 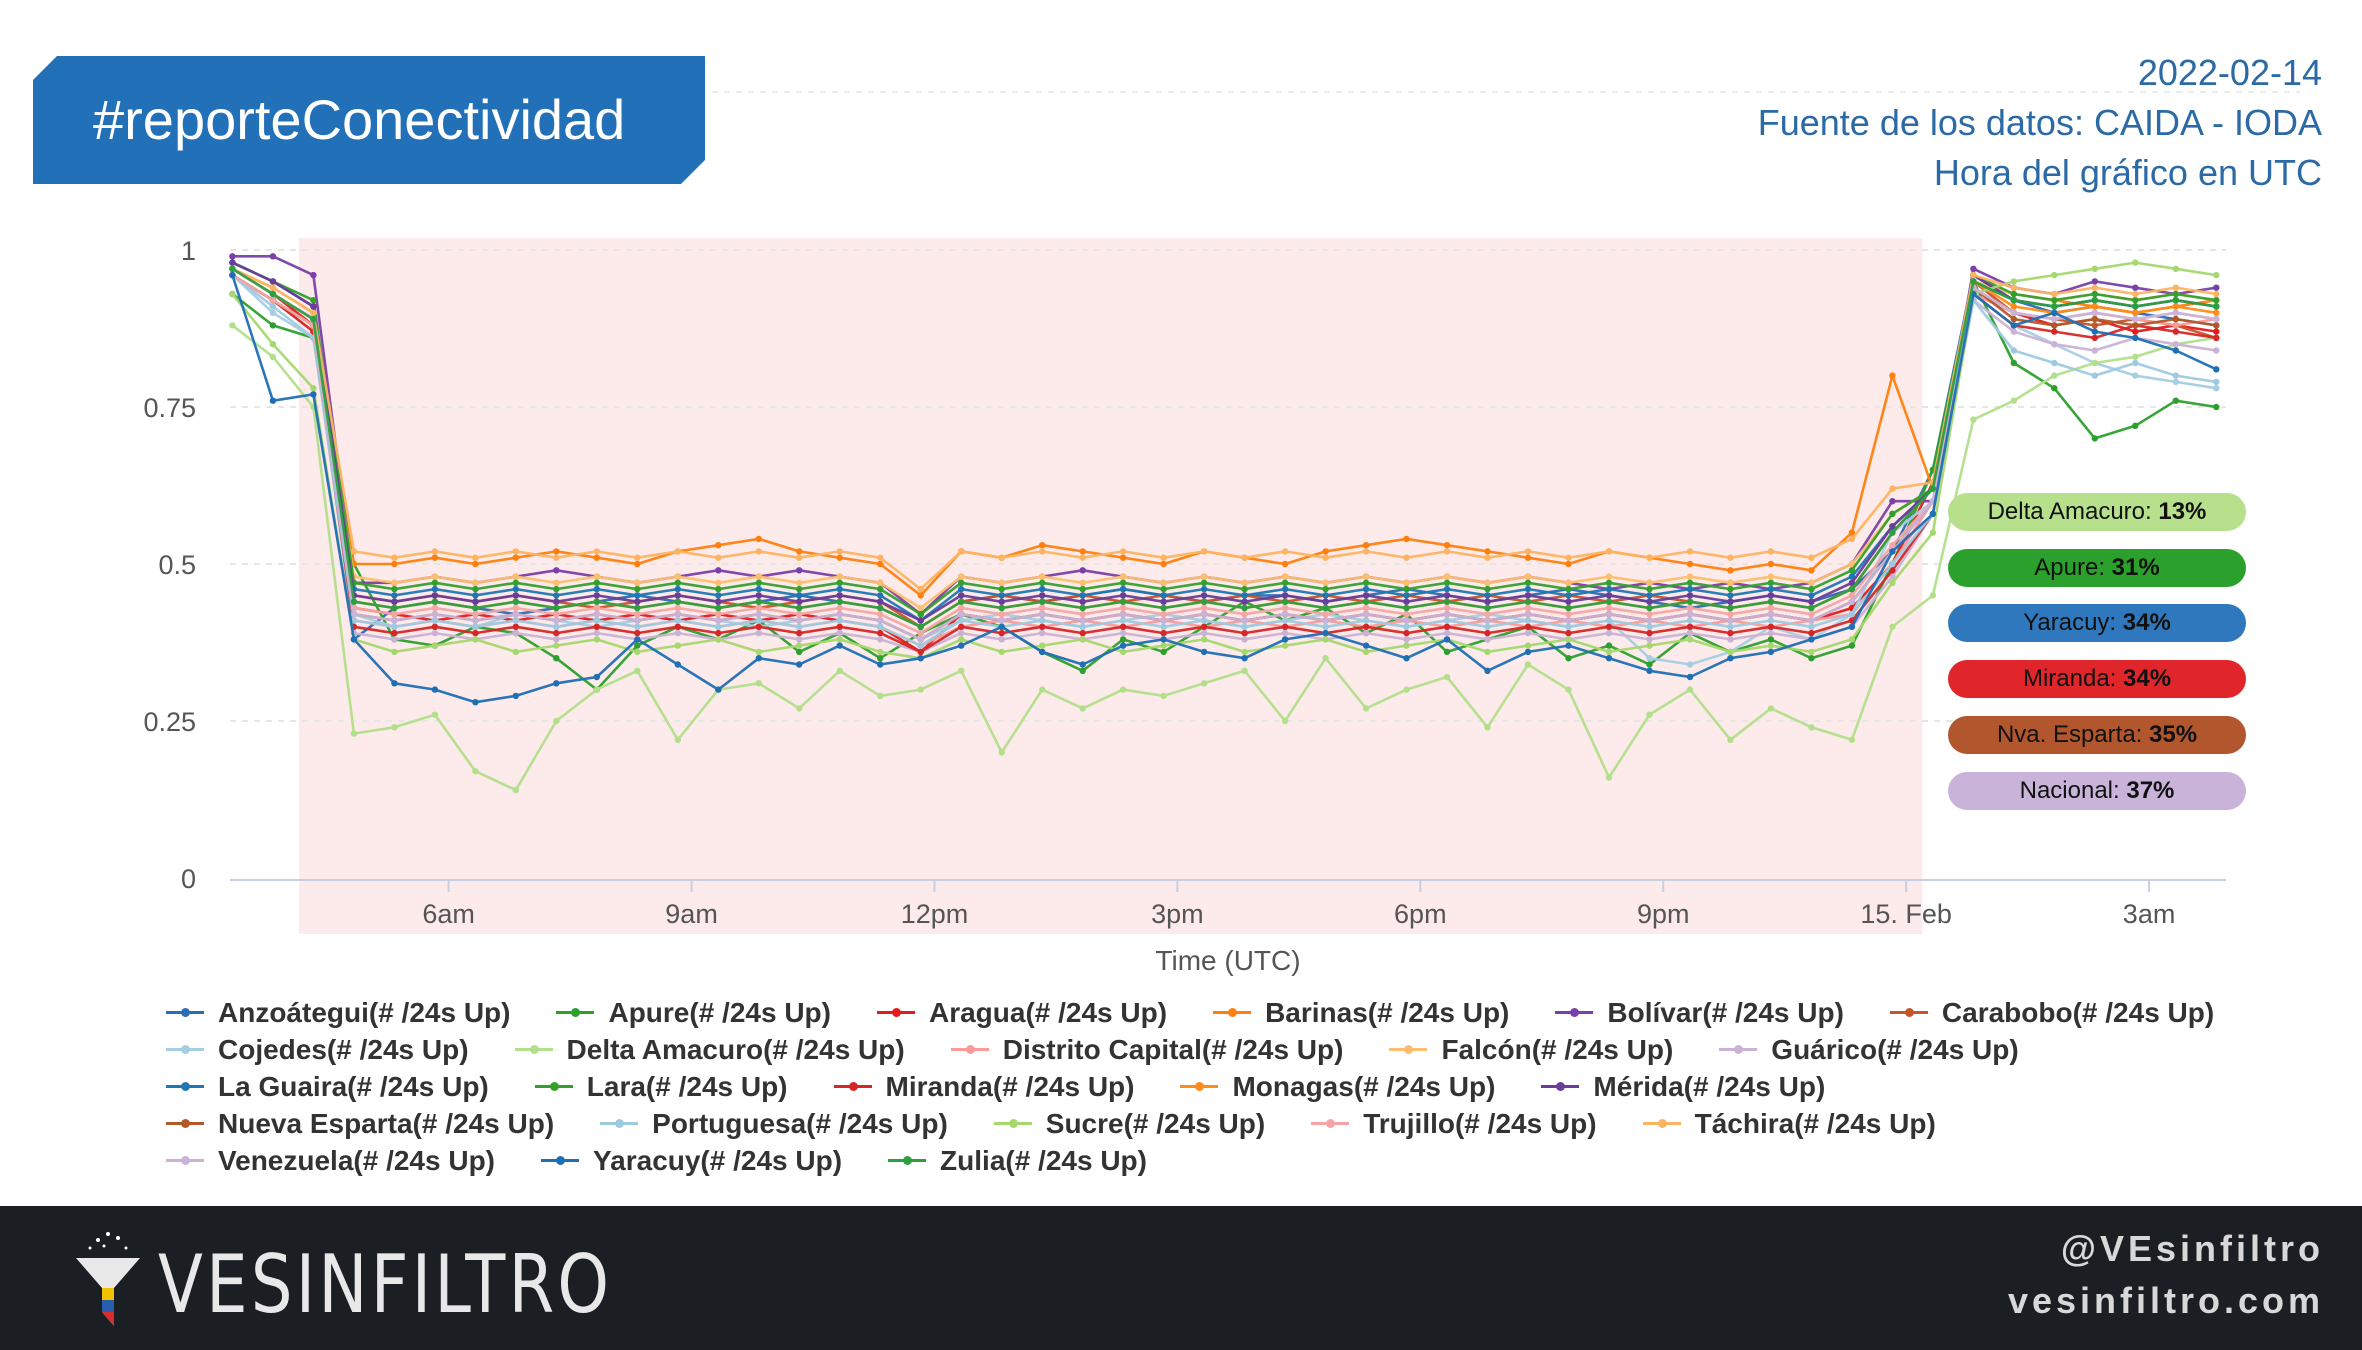 I want to click on legend-item: Aragua(# /24s Up), so click(x=1021, y=1013).